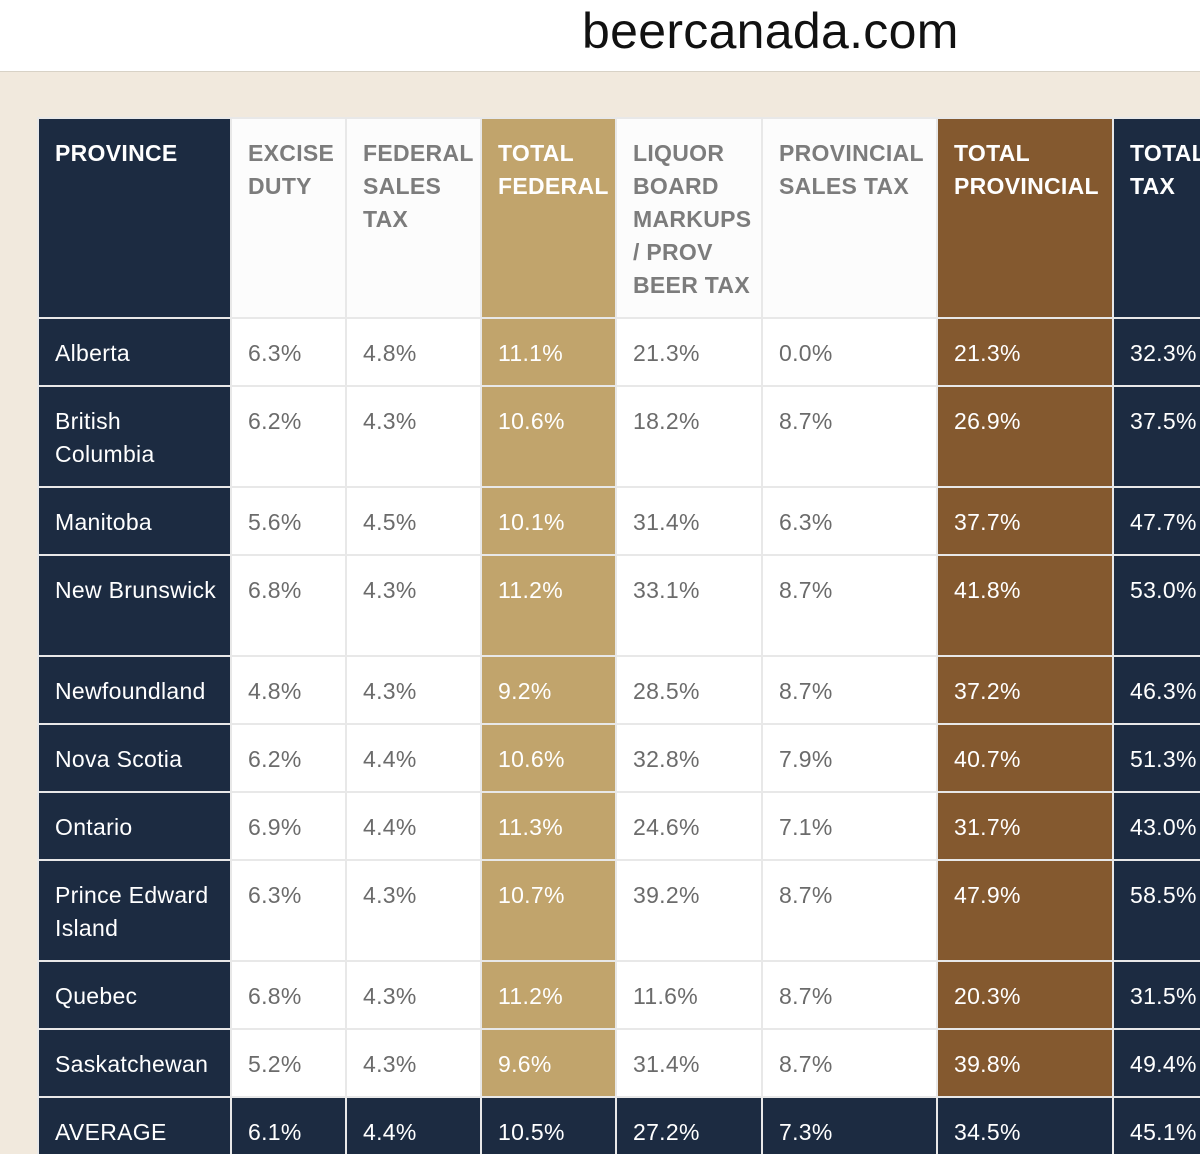 This screenshot has width=1200, height=1154. Describe the element at coordinates (849, 521) in the screenshot. I see `cell-provincial-sales: 6.3%` at that location.